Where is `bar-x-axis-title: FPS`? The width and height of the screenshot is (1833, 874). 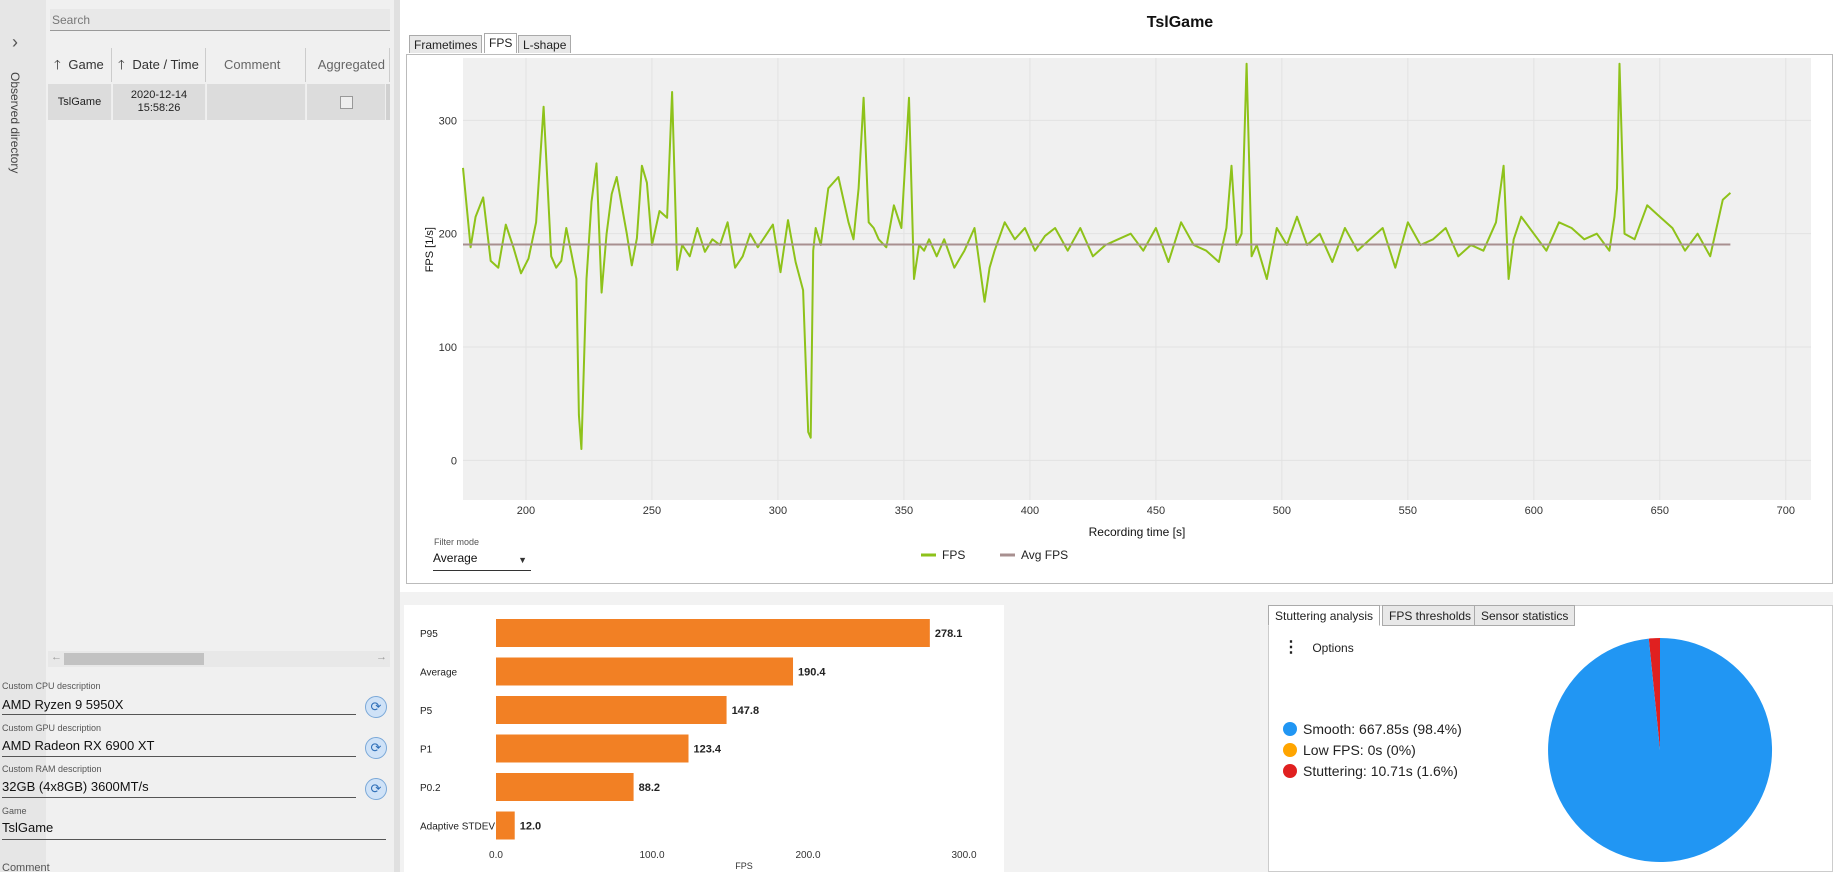 bar-x-axis-title: FPS is located at coordinates (744, 866).